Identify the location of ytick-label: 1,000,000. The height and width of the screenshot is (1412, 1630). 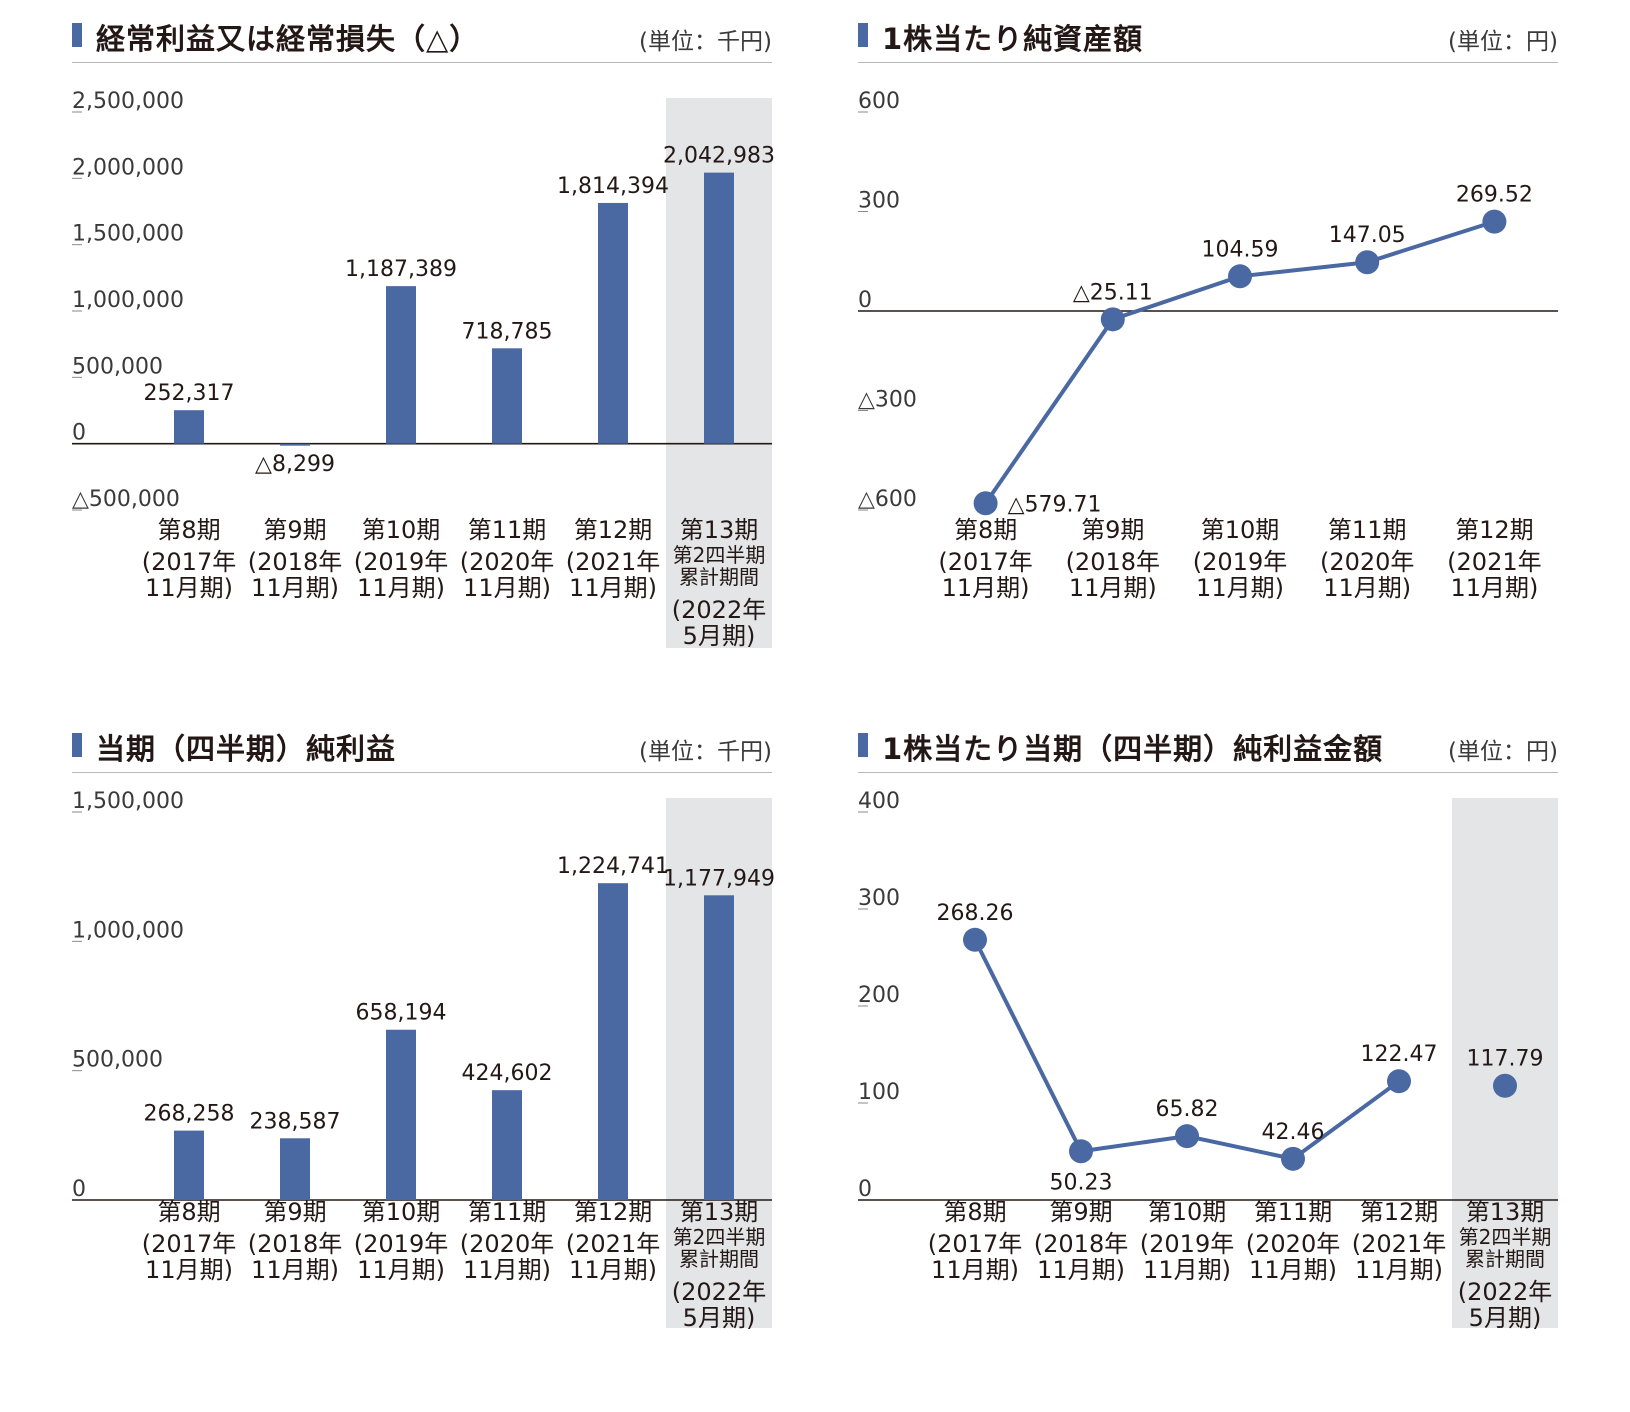
(128, 930).